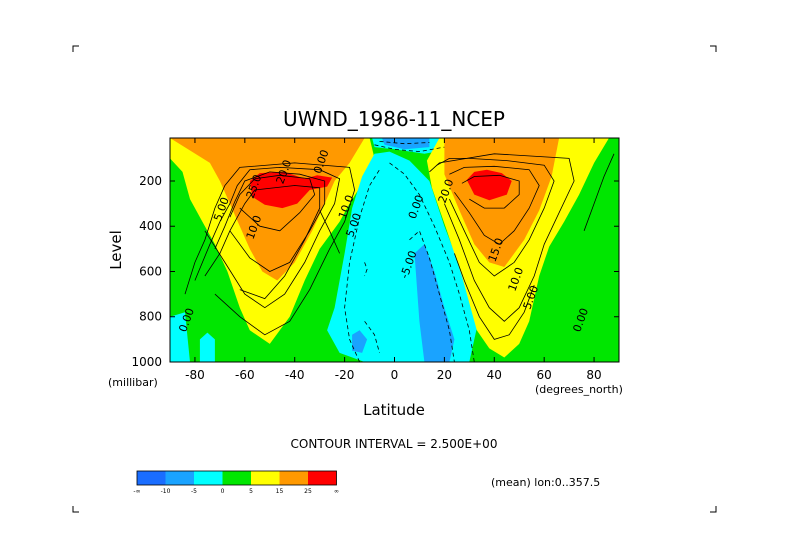  Describe the element at coordinates (395, 375) in the screenshot. I see `x-tick-label: 0` at that location.